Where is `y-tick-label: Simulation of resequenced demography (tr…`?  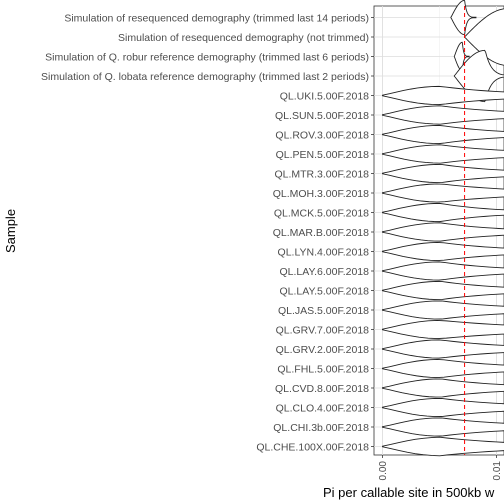
y-tick-label: Simulation of resequenced demography (tr… is located at coordinates (216, 18).